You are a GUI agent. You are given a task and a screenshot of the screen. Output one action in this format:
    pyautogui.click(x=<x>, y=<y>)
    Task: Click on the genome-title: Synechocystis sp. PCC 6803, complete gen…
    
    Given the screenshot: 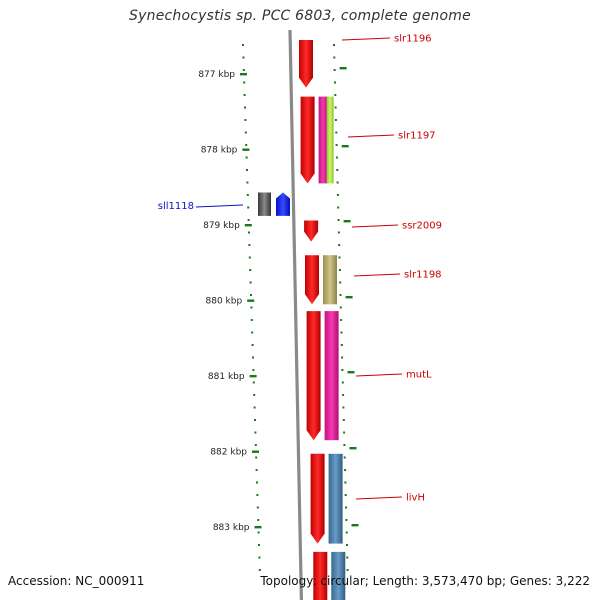 What is the action you would take?
    pyautogui.click(x=300, y=16)
    